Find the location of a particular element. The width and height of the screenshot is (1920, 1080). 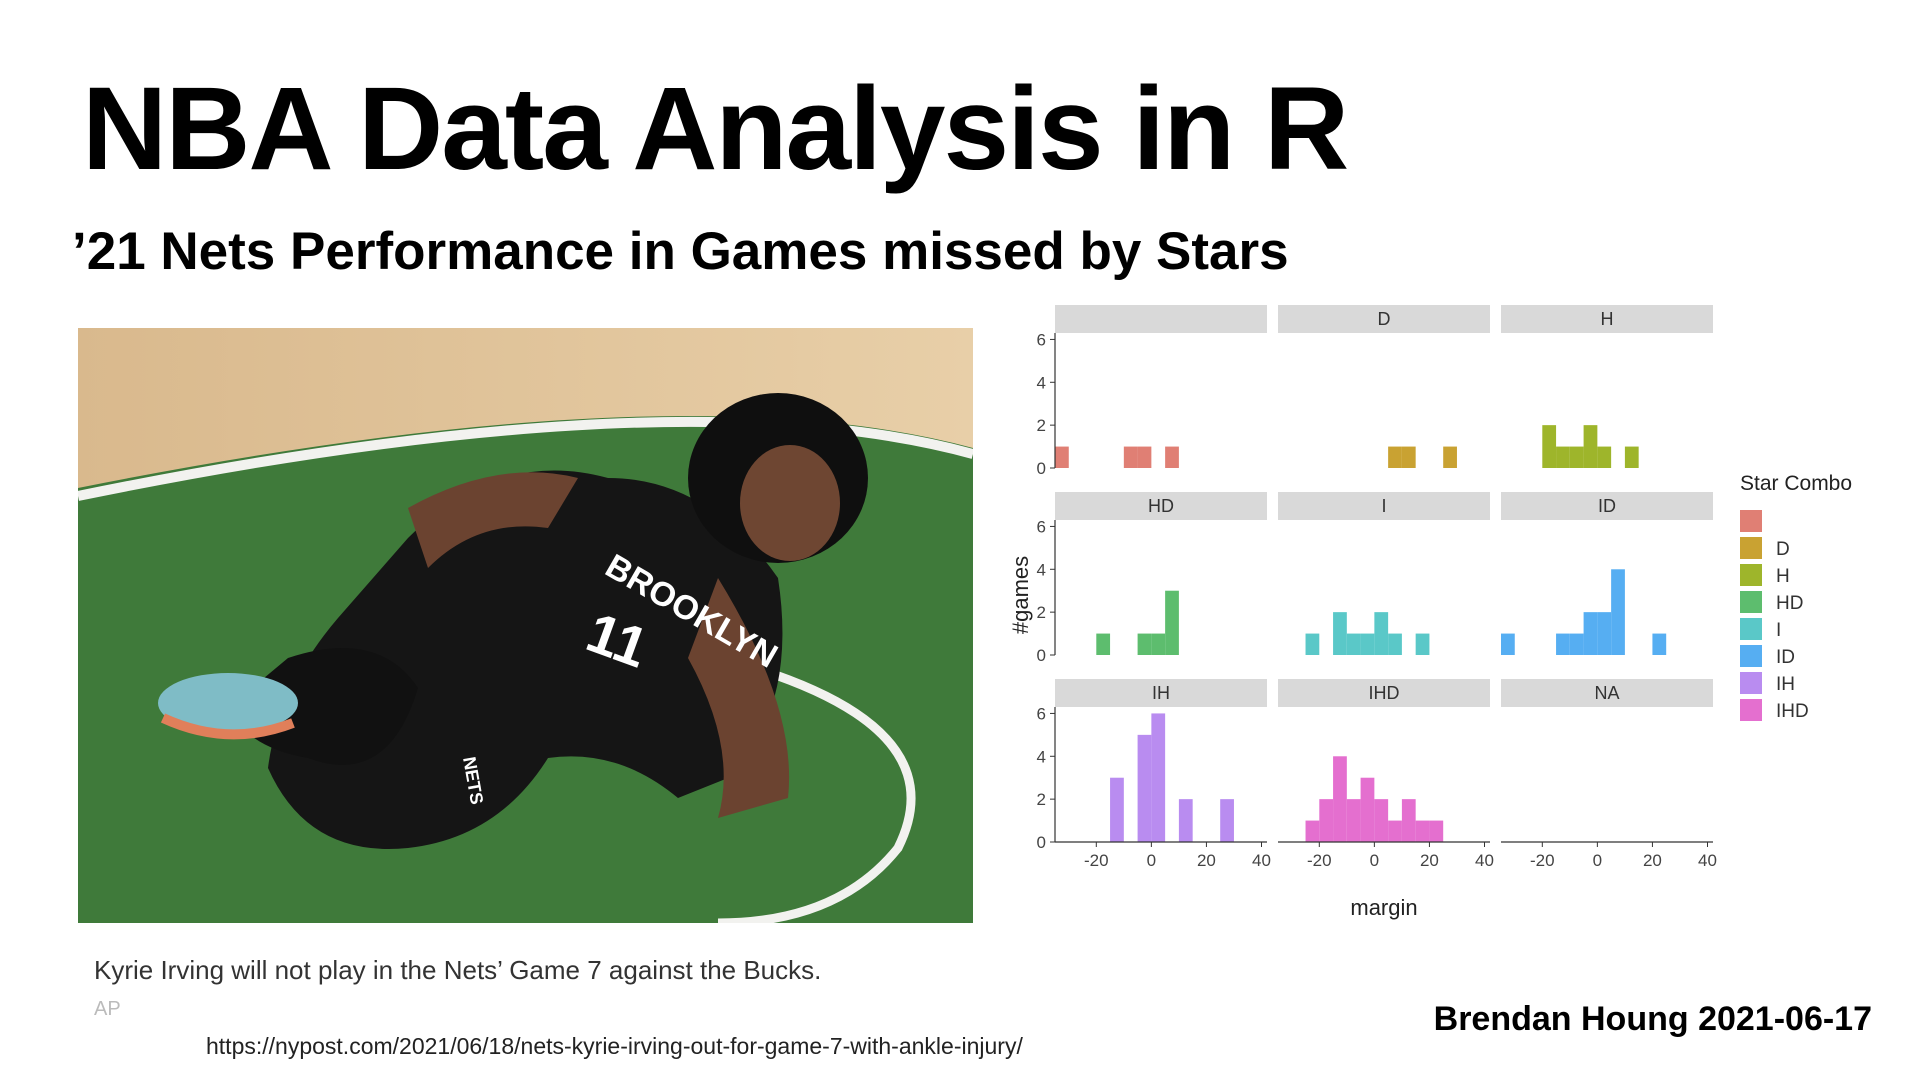

facet-label-na: NA is located at coordinates (1606, 693).